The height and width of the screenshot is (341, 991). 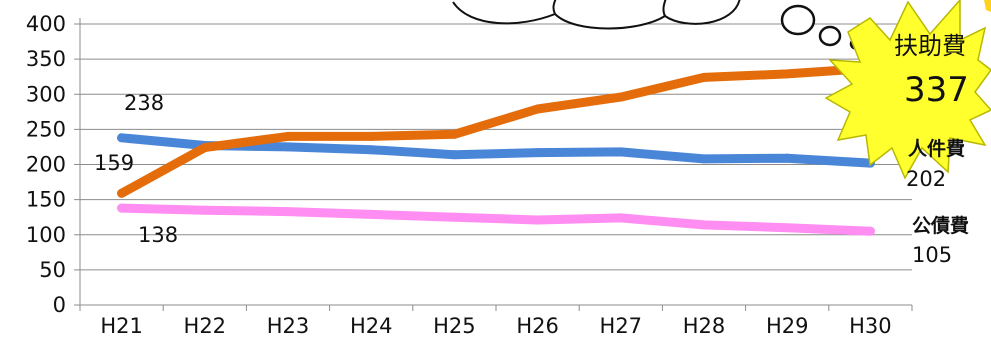 I want to click on y-axis-ticks: 0 50 100 150 200 250 300 350 400, so click(x=53, y=164).